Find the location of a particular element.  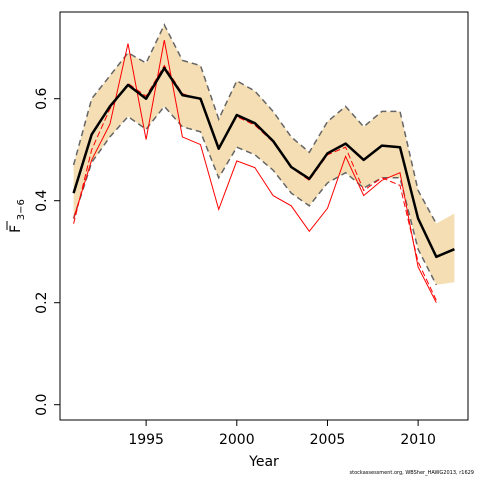

x-tick-label: 2005 is located at coordinates (328, 440).